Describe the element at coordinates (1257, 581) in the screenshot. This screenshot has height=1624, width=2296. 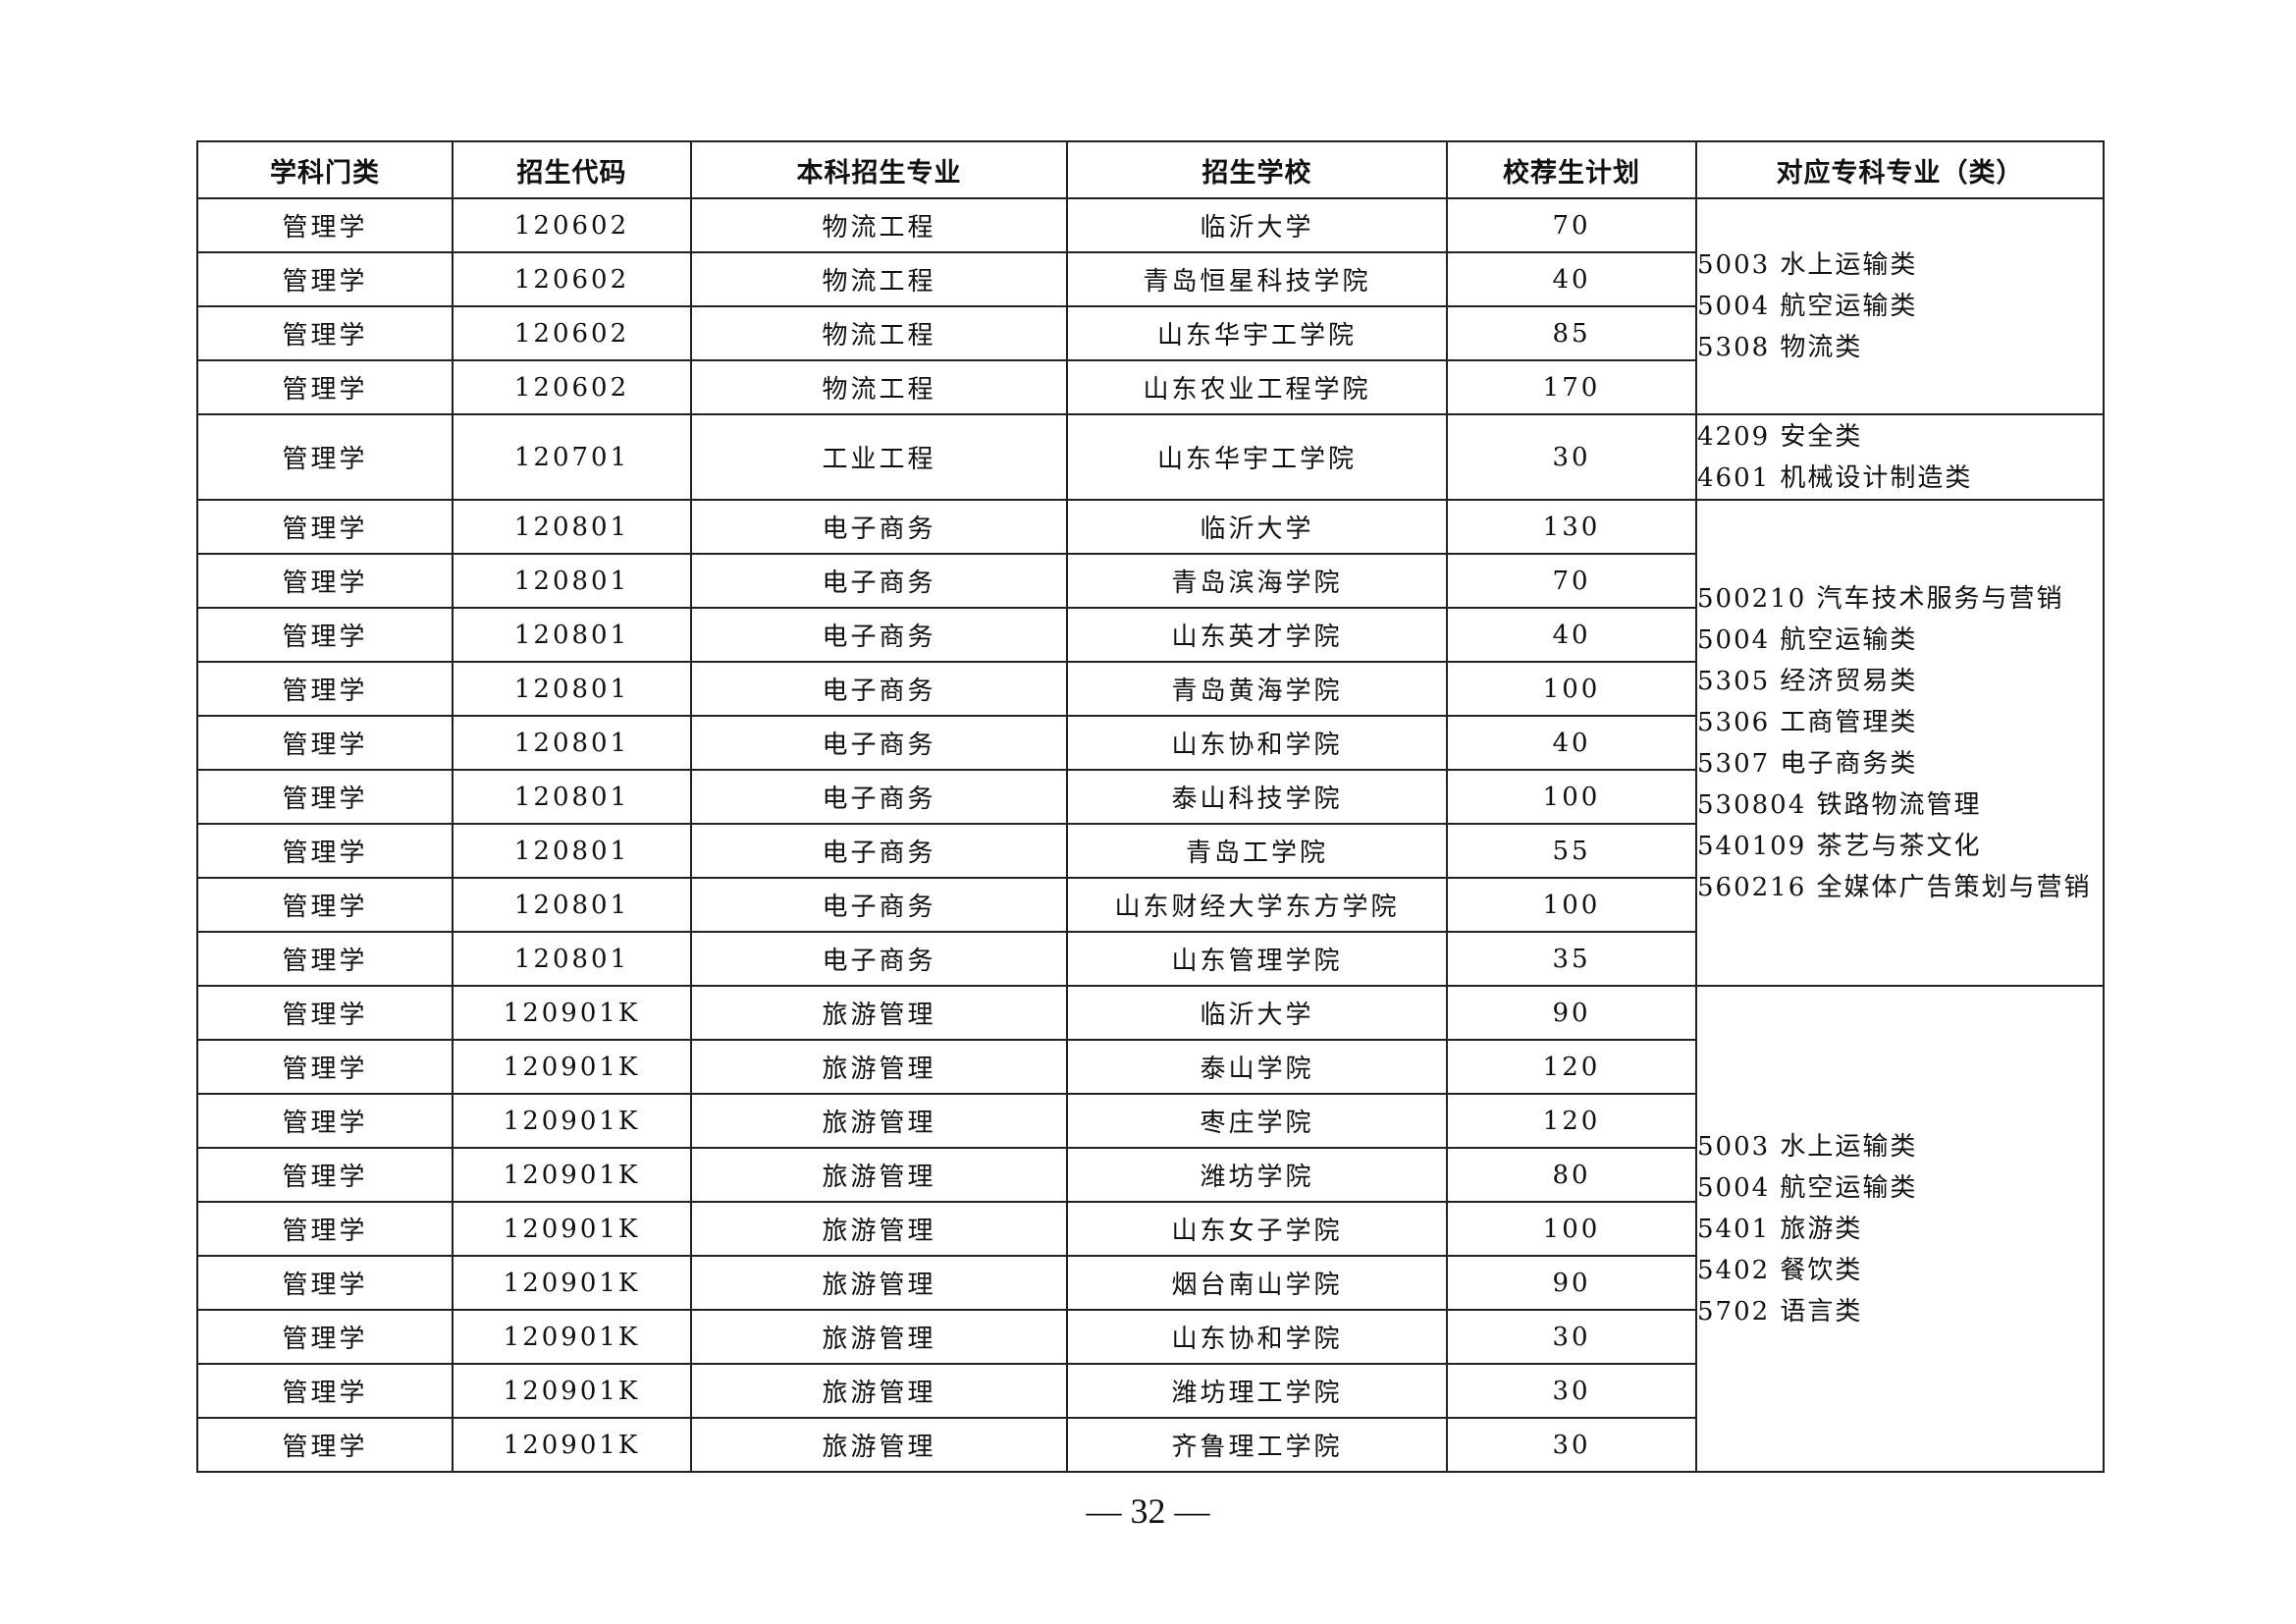
I see `school-cell: 青岛滨海学院` at that location.